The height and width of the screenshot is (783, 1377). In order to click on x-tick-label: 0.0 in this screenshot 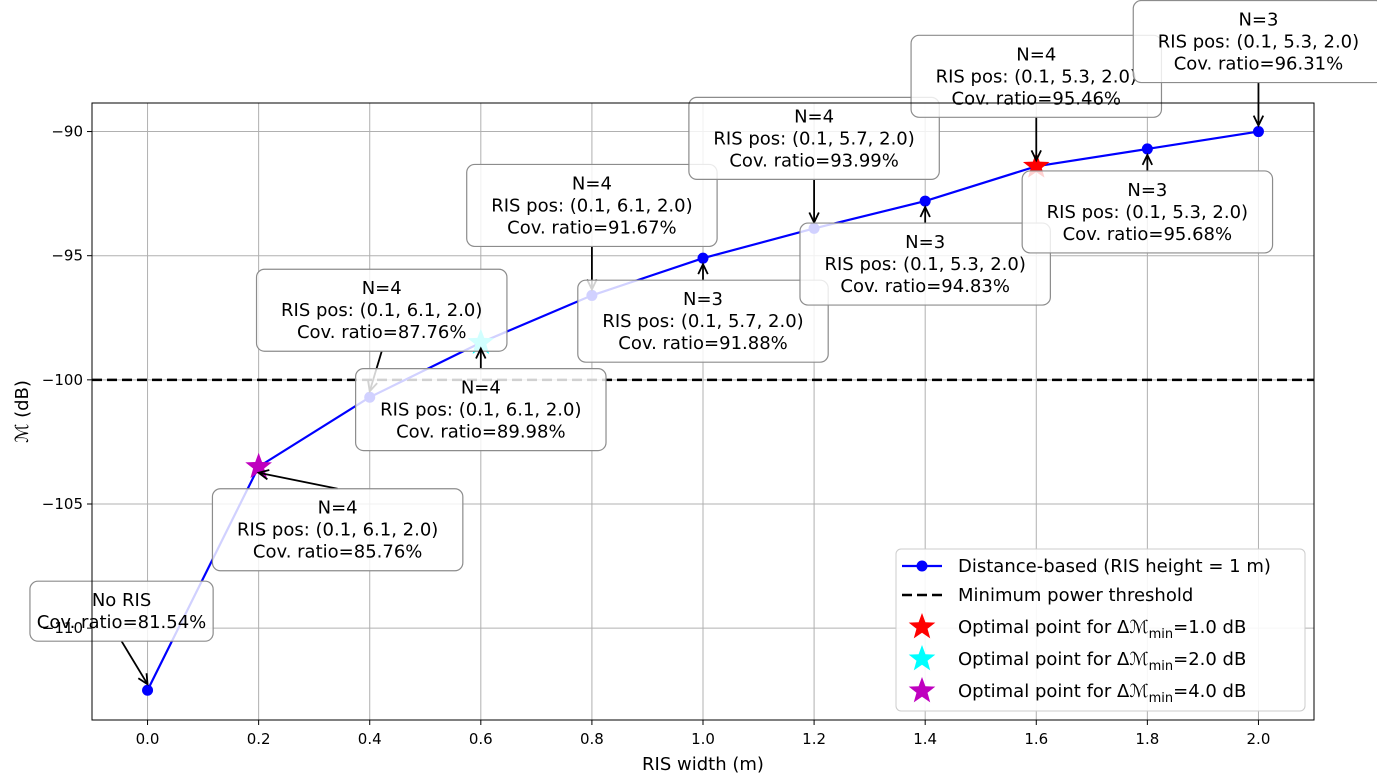, I will do `click(148, 739)`.